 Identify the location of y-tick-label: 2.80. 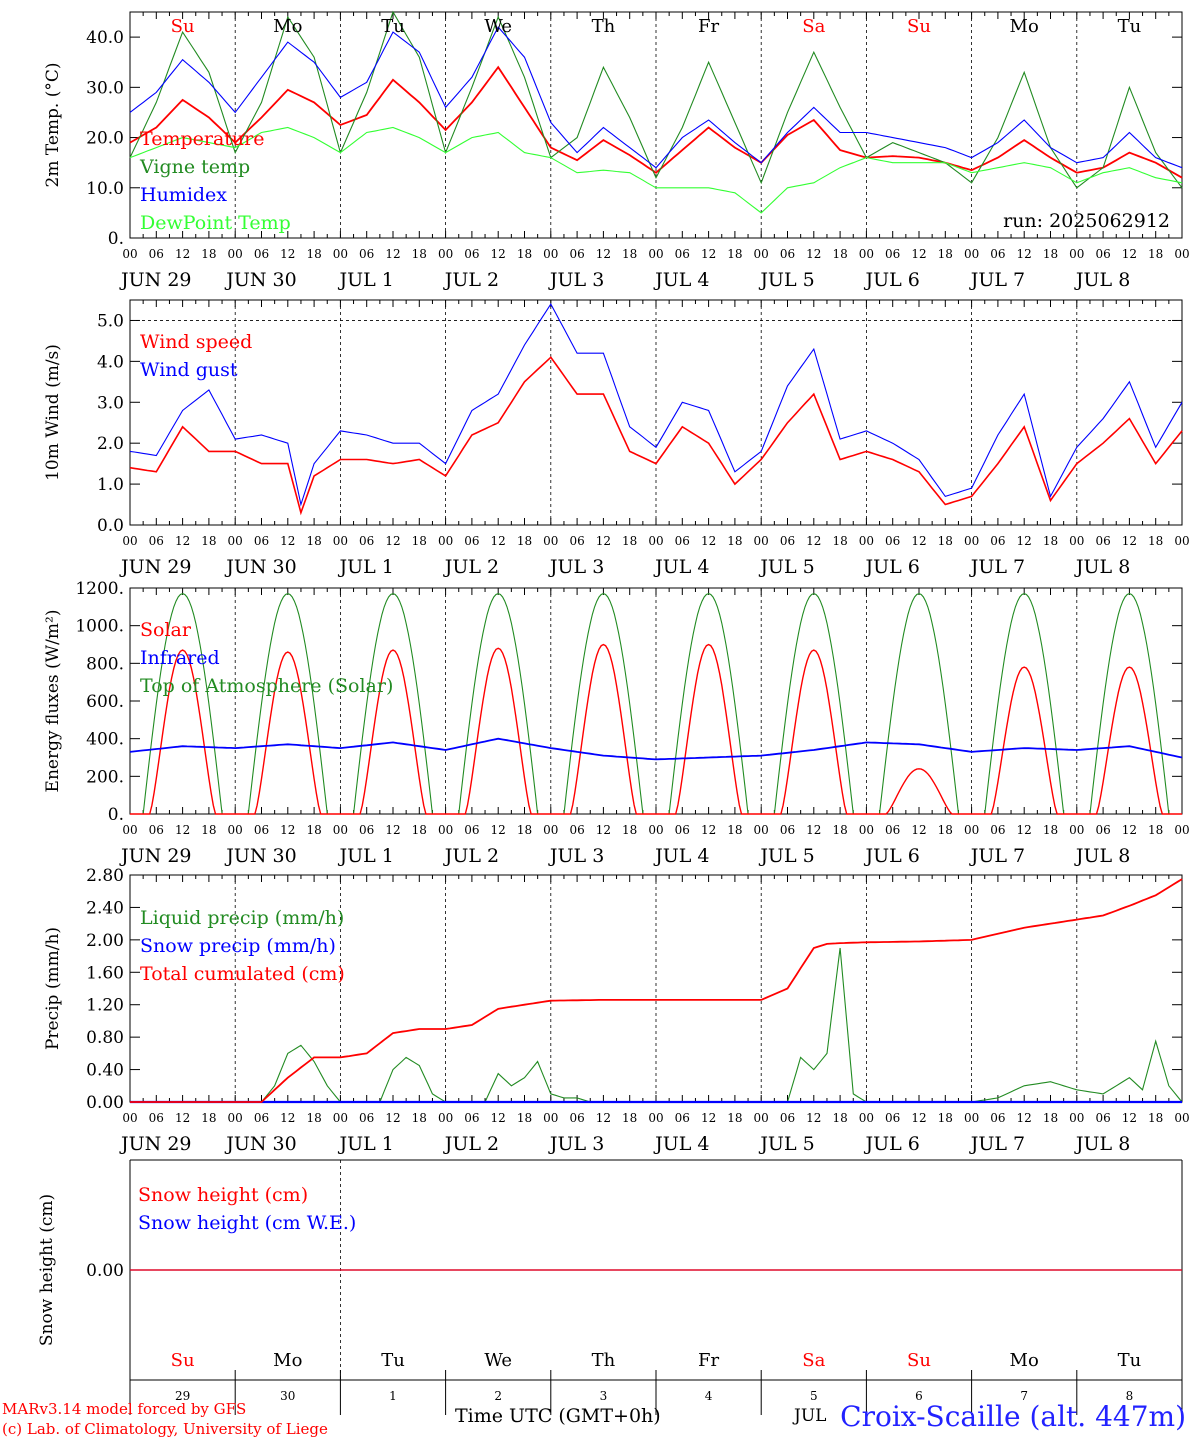
(105, 876).